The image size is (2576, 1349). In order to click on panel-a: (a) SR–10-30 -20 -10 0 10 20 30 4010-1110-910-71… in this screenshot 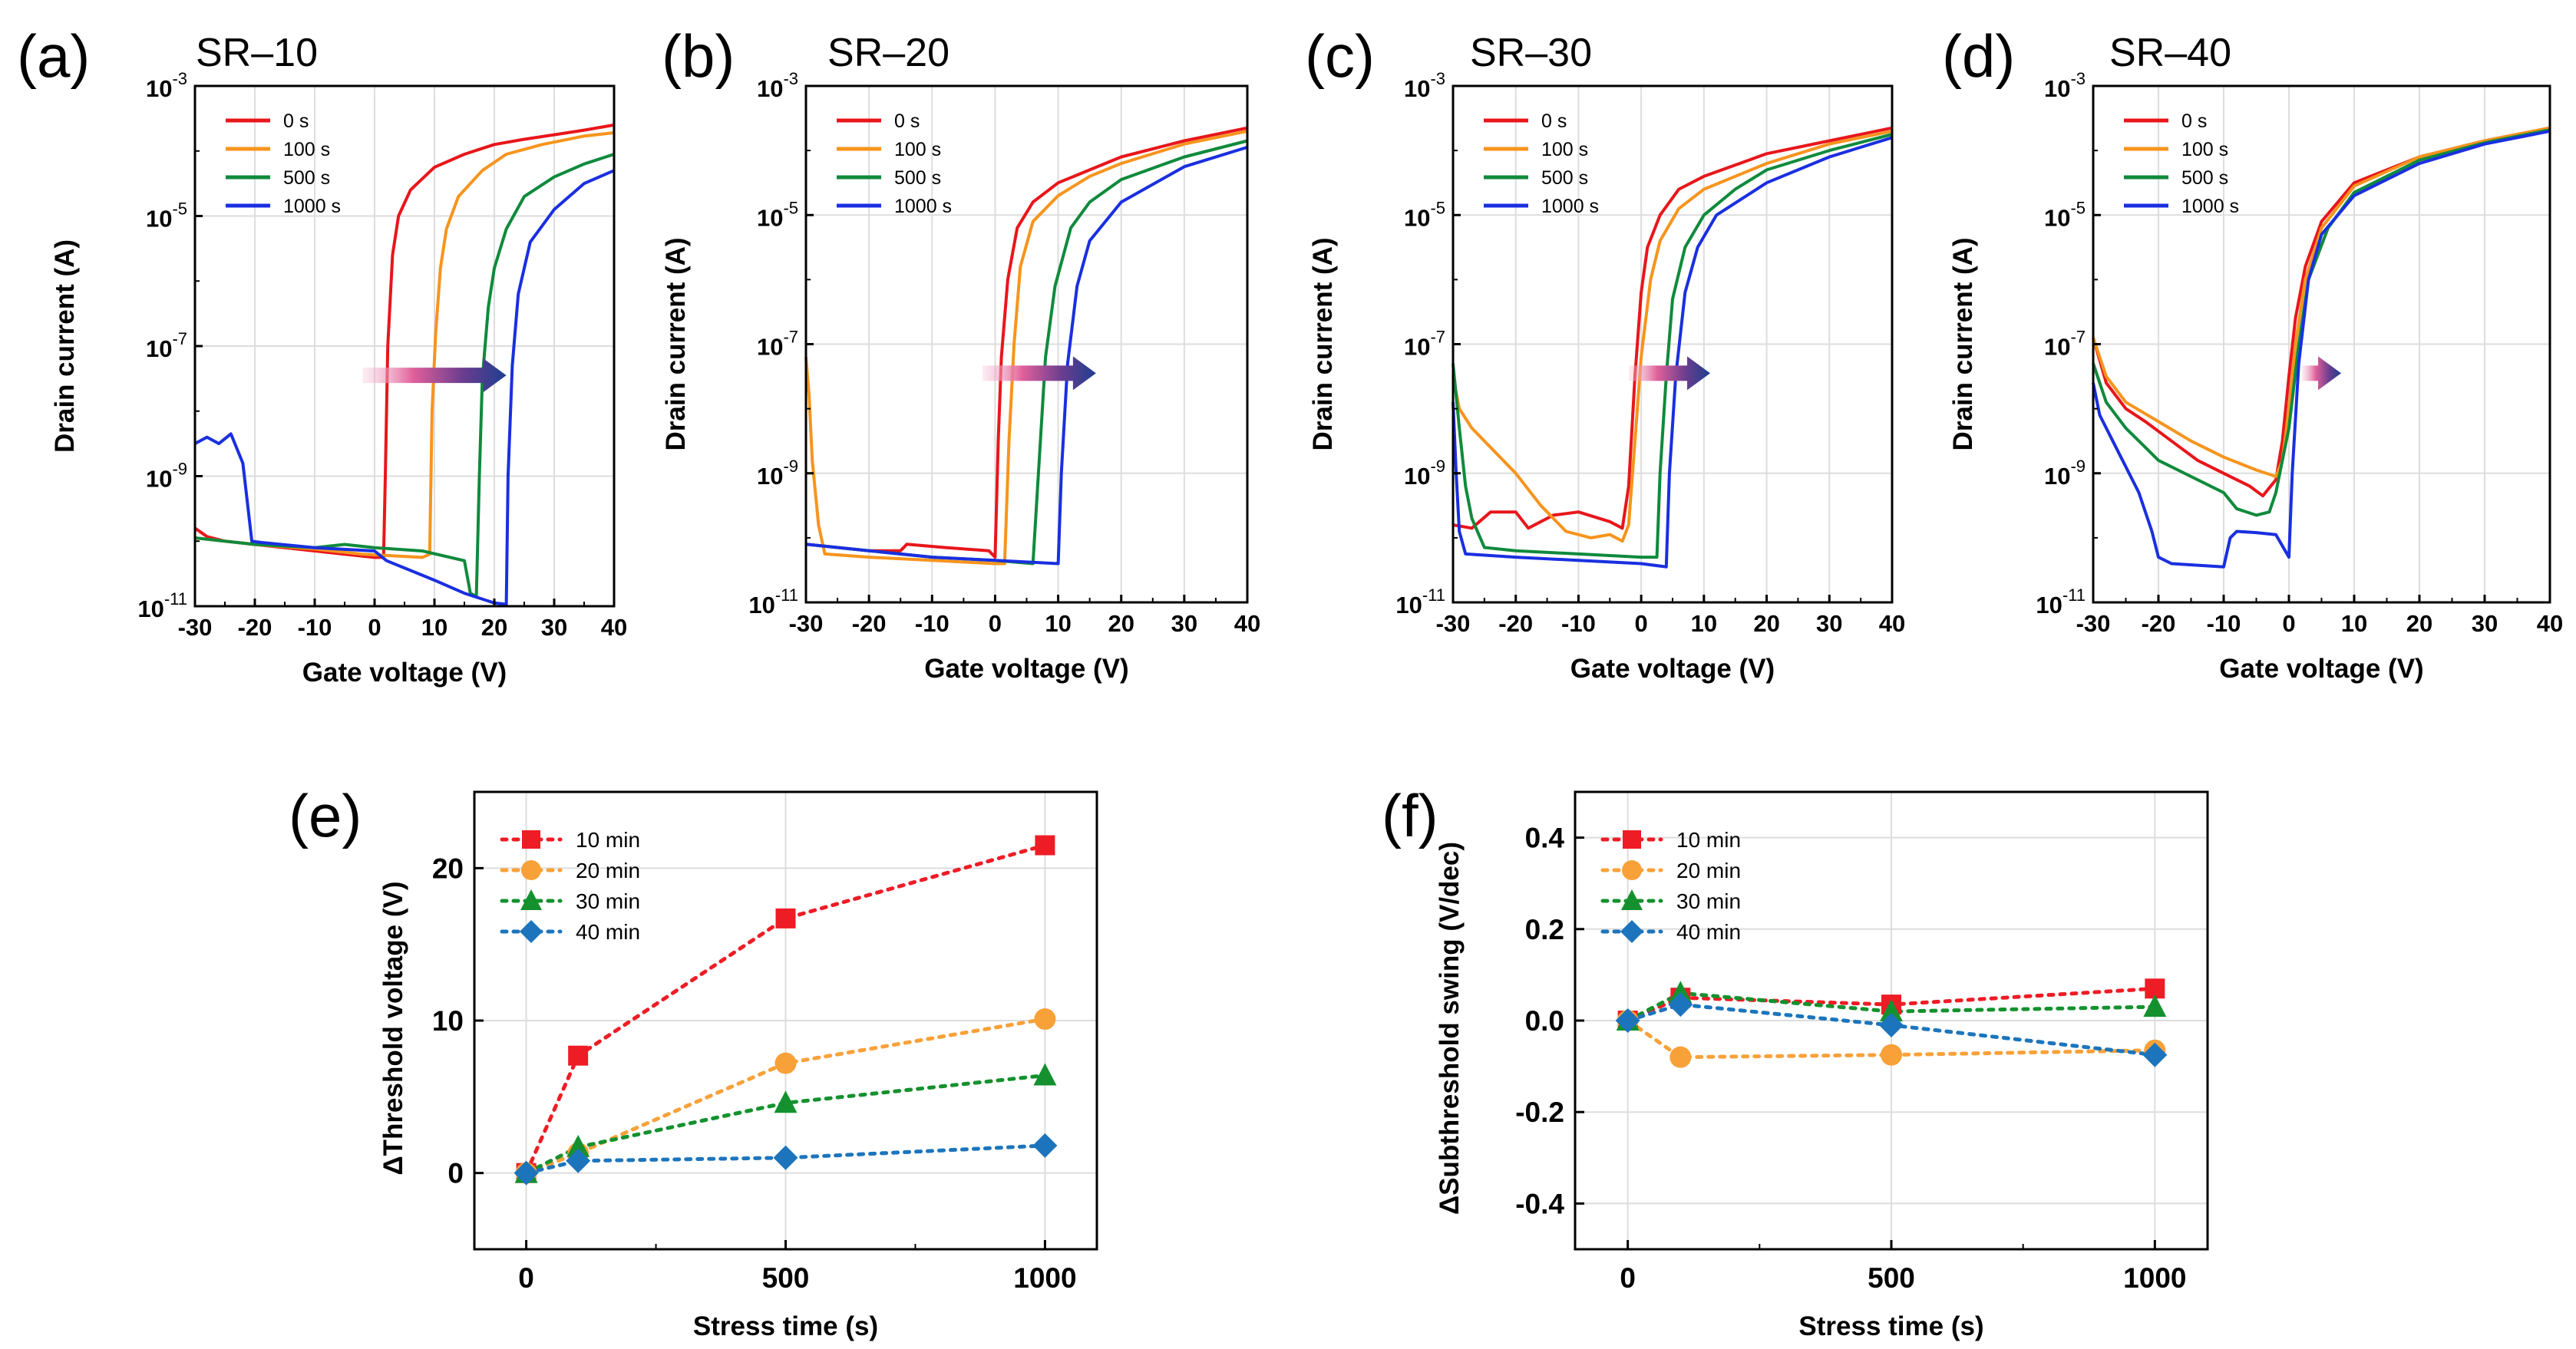, I will do `click(322, 355)`.